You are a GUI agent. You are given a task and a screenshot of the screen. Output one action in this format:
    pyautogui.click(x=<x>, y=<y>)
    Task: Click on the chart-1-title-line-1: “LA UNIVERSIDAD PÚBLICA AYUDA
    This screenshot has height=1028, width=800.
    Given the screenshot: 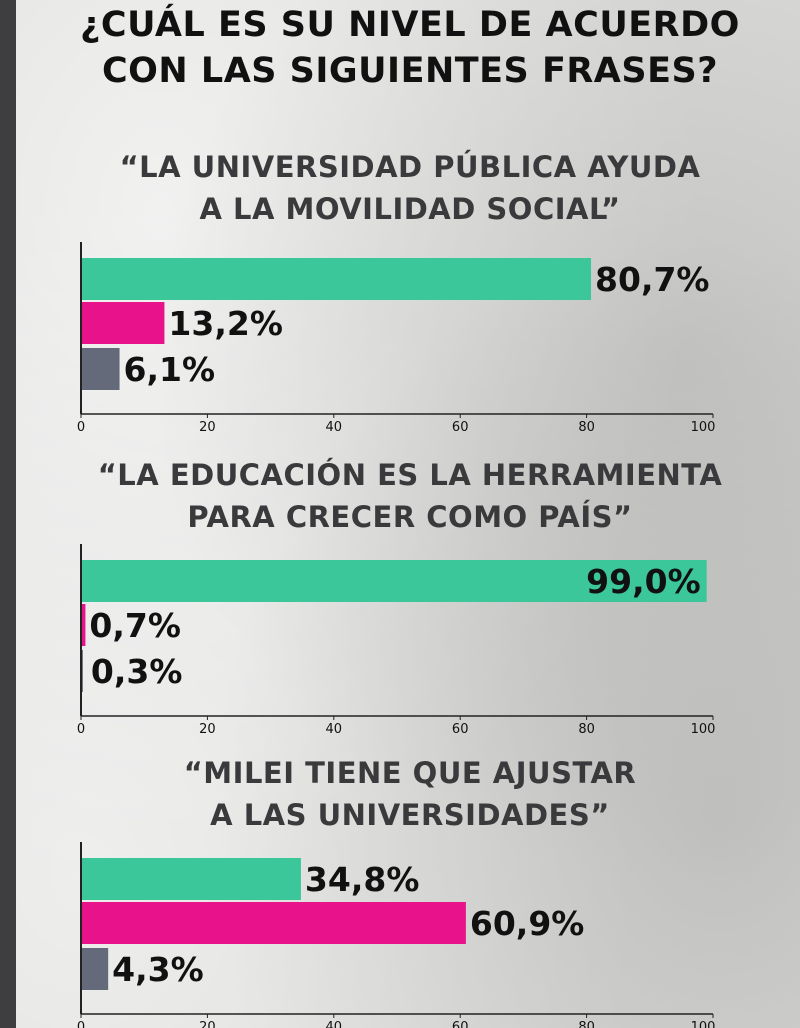 What is the action you would take?
    pyautogui.click(x=410, y=167)
    